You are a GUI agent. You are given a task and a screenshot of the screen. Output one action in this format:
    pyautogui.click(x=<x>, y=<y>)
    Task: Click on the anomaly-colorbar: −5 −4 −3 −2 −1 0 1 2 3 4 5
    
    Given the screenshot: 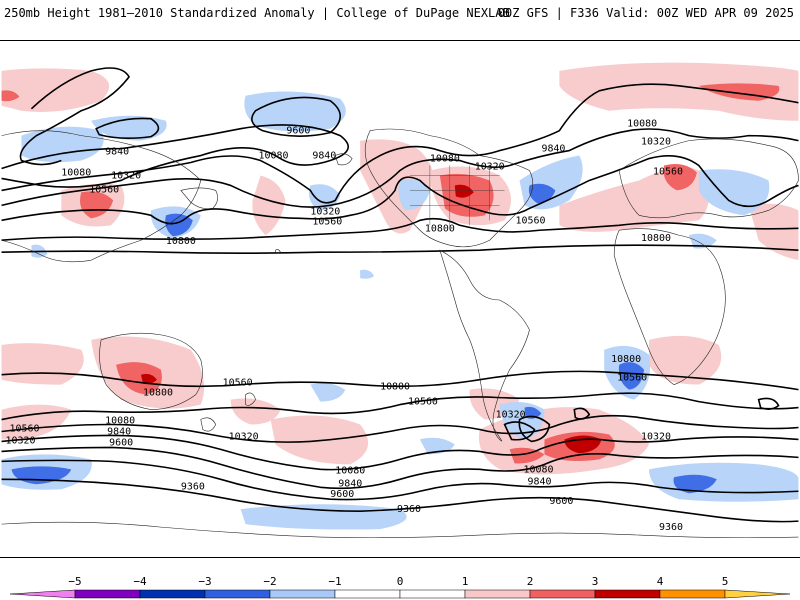 What is the action you would take?
    pyautogui.click(x=400, y=587)
    